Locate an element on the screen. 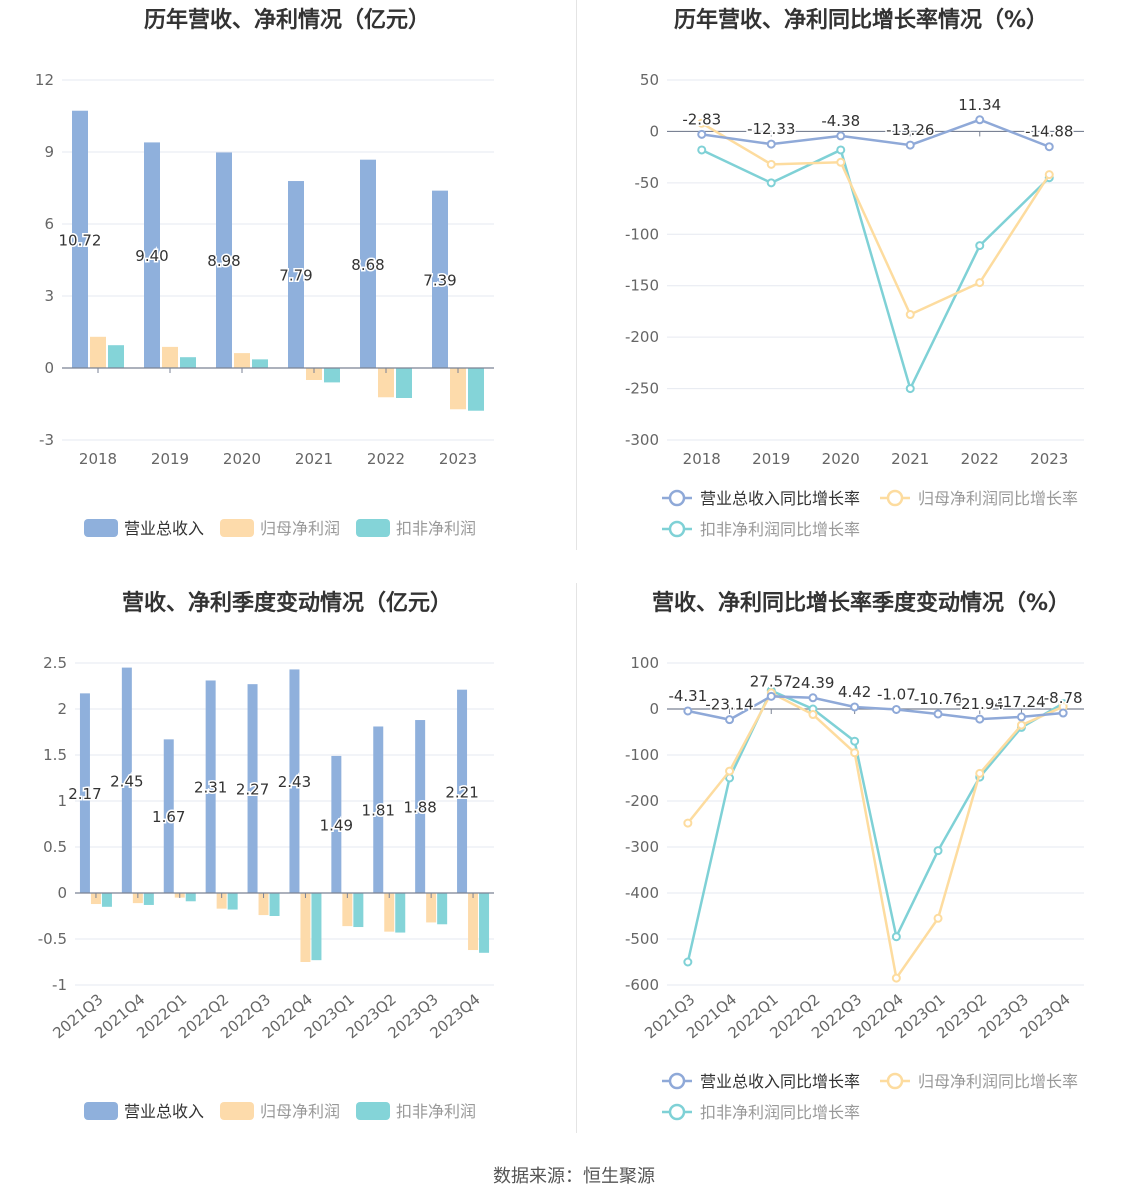 The width and height of the screenshot is (1148, 1202). data-source-note: 数据来源：恒生聚源 is located at coordinates (574, 1176).